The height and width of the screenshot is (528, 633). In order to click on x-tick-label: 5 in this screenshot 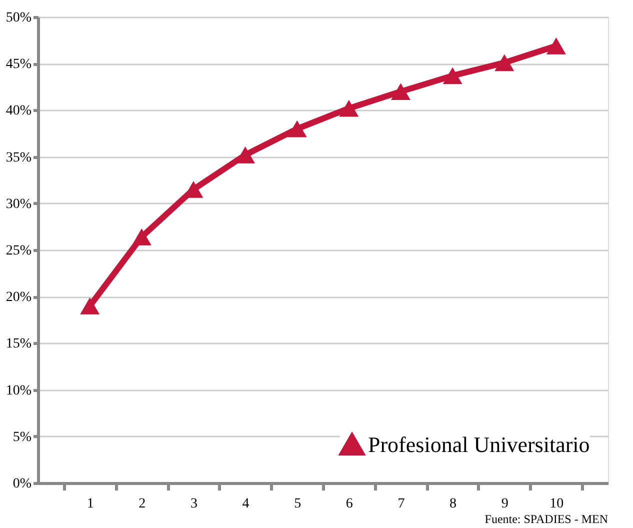, I will do `click(298, 504)`.